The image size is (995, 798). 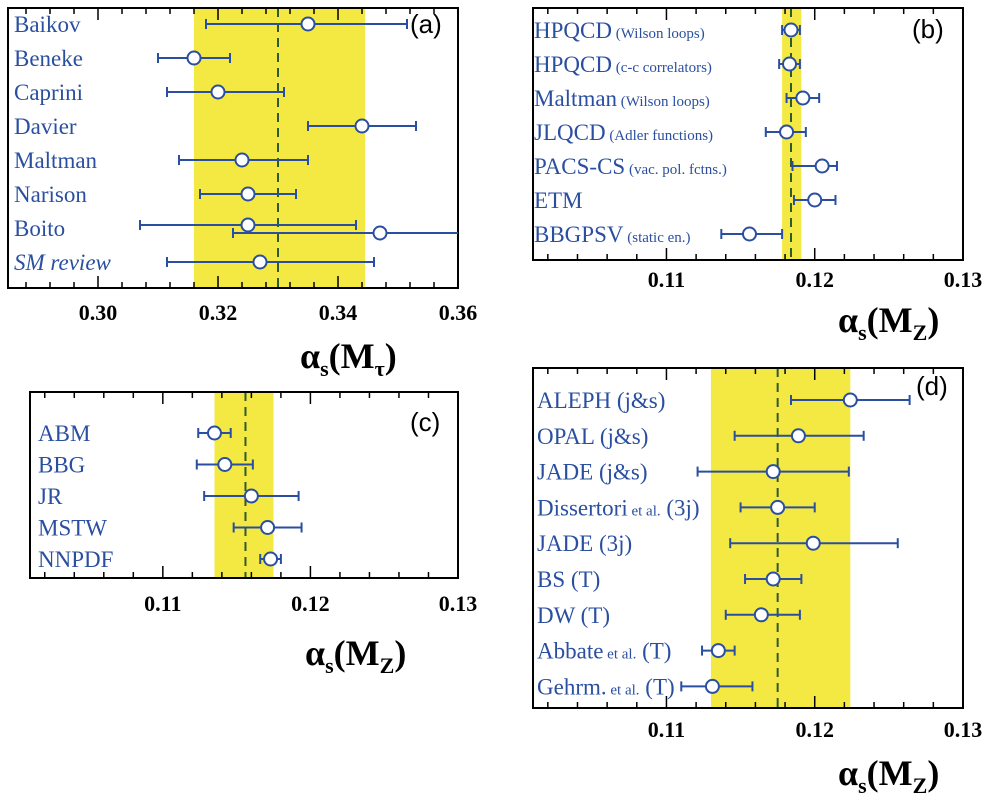 What do you see at coordinates (64, 433) in the screenshot?
I see `entry-label: ABM` at bounding box center [64, 433].